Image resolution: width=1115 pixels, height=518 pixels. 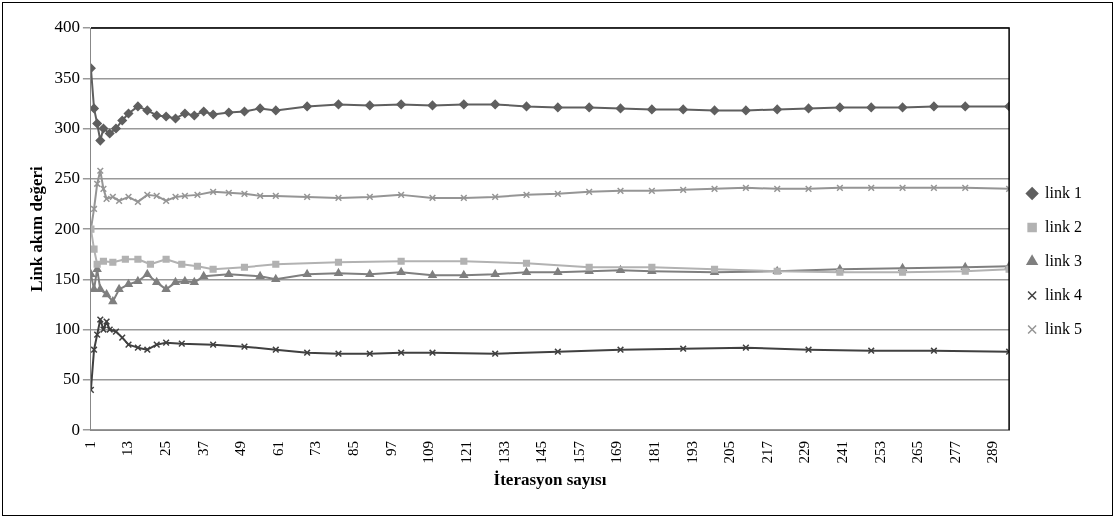 What do you see at coordinates (879, 452) in the screenshot?
I see `x-tick-label: 253` at bounding box center [879, 452].